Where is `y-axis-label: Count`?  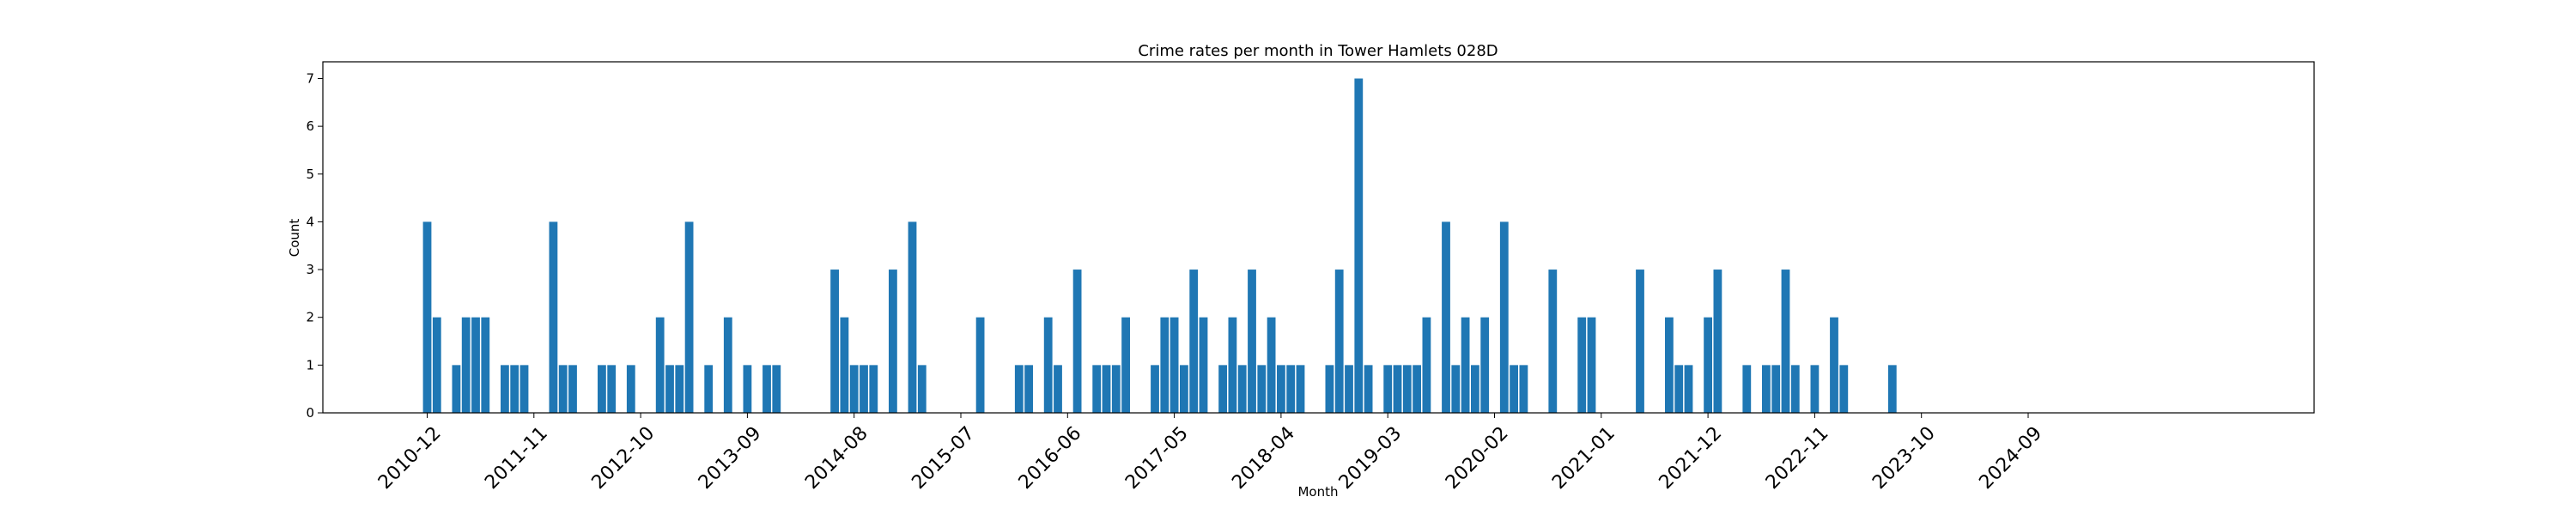
y-axis-label: Count is located at coordinates (294, 238).